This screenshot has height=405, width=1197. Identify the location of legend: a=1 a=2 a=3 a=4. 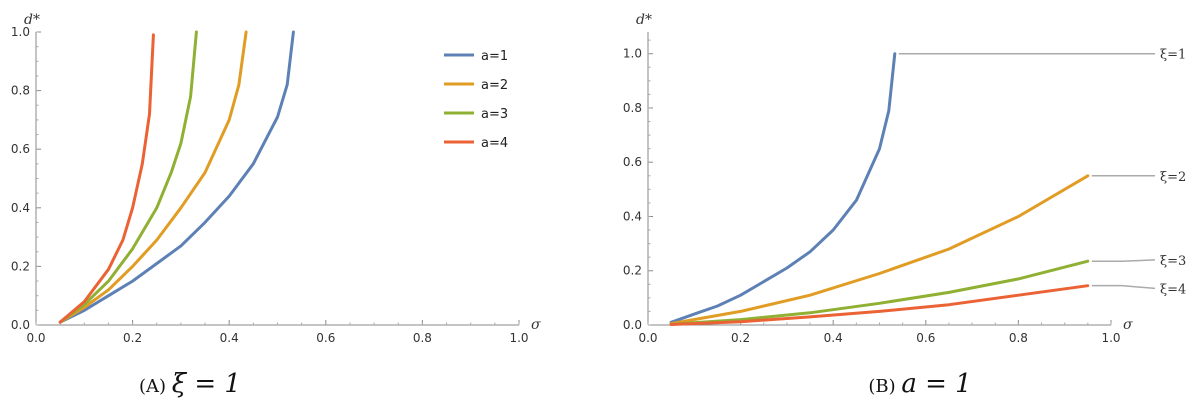
(476, 100).